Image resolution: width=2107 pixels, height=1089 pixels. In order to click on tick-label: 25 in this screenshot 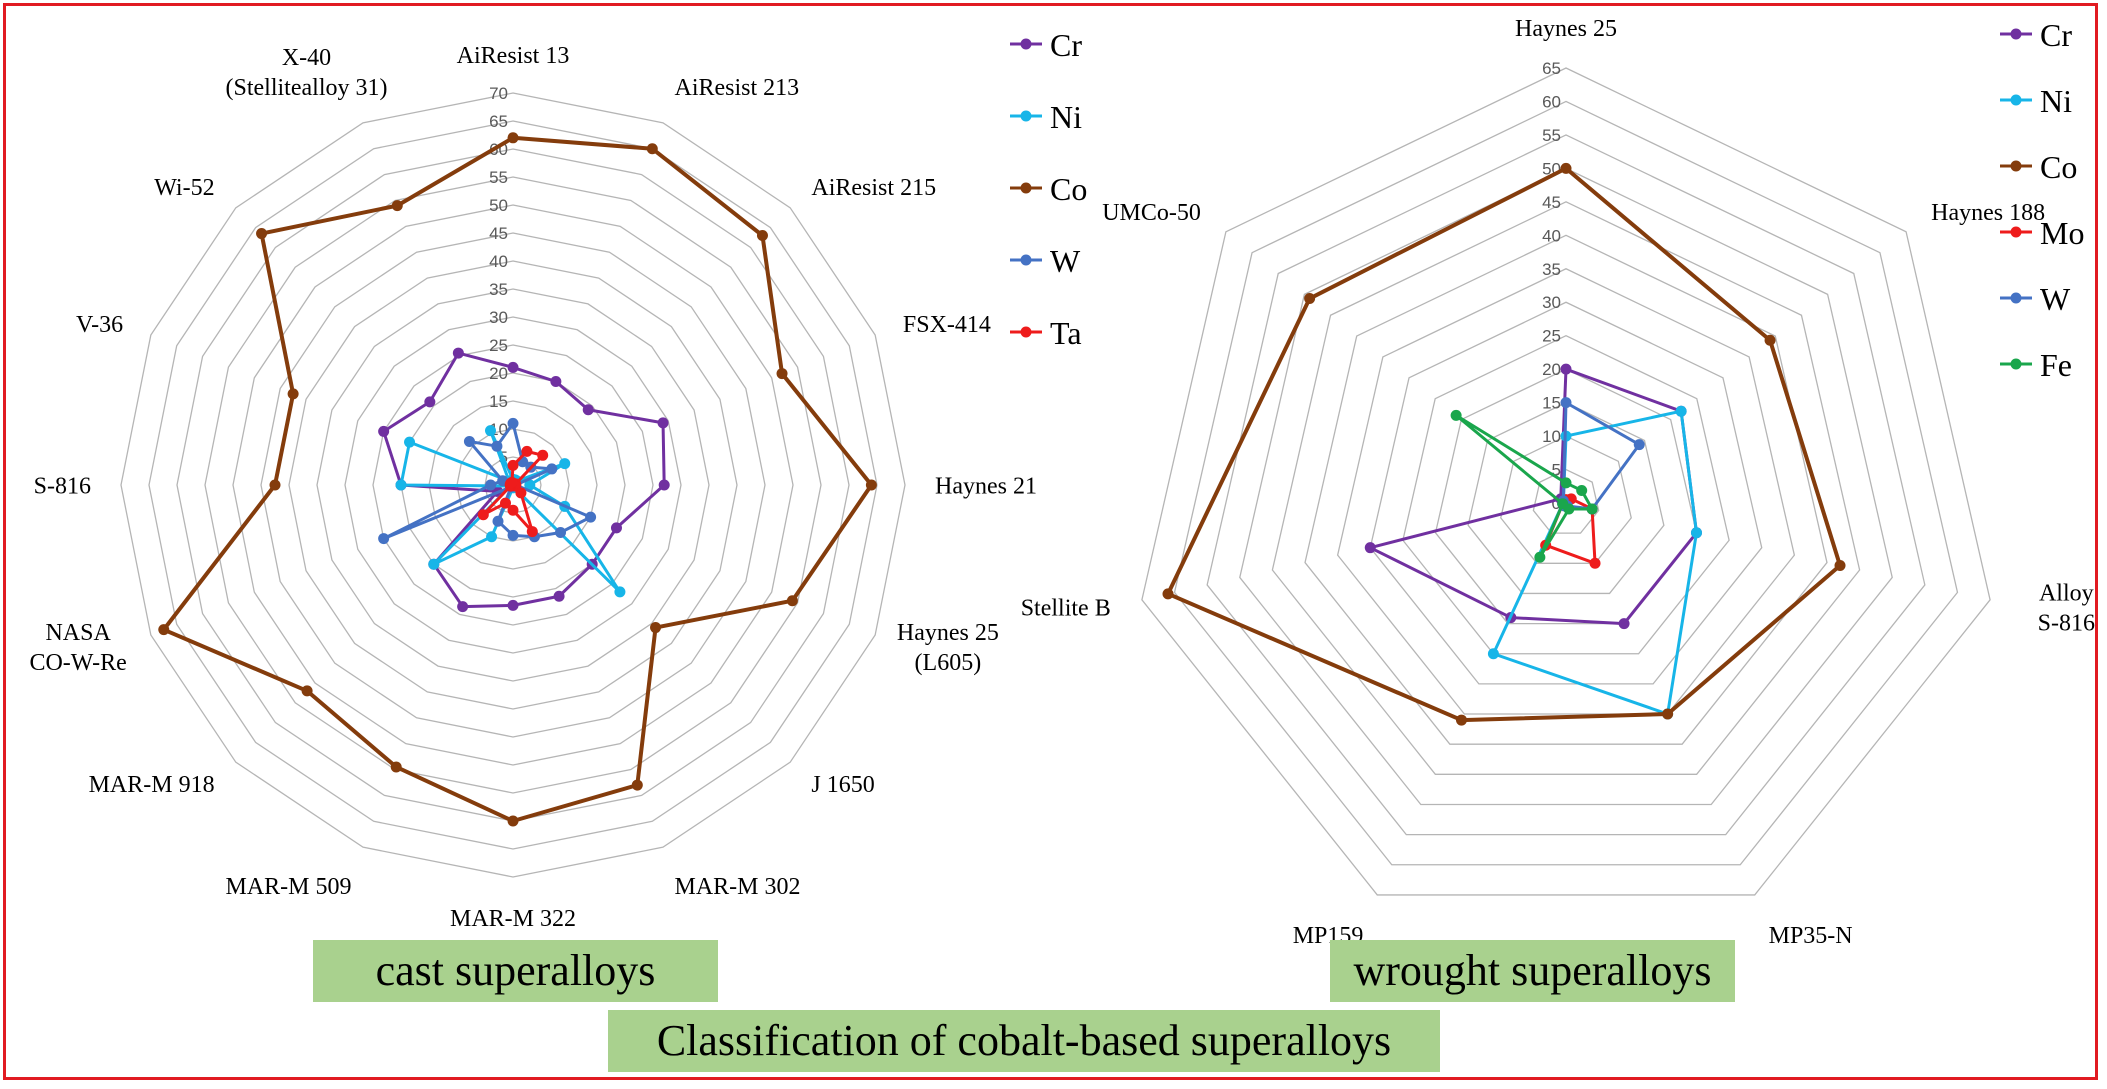, I will do `click(1551, 336)`.